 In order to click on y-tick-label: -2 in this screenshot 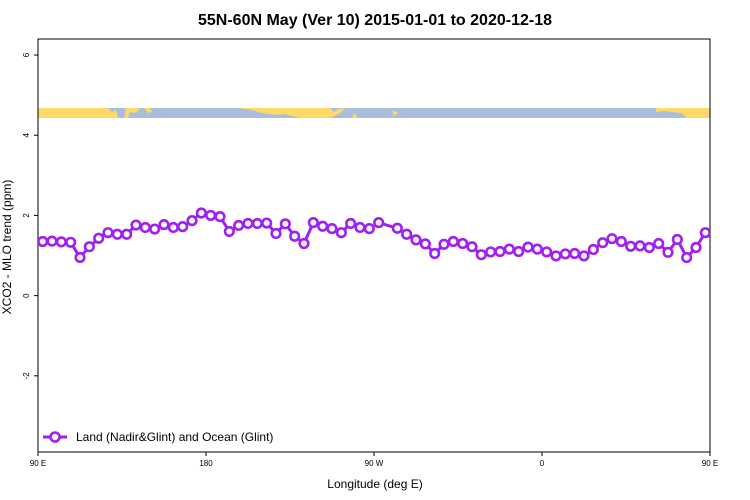, I will do `click(26, 376)`.